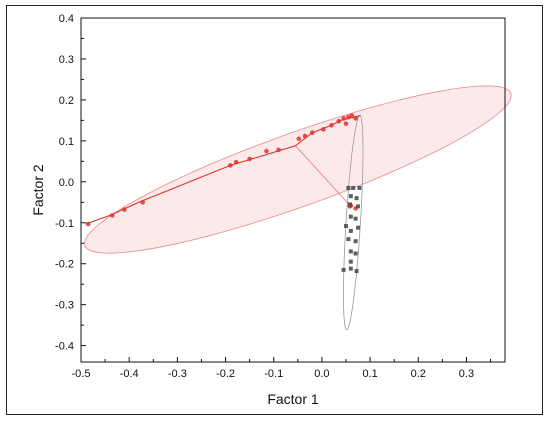 The image size is (550, 422). What do you see at coordinates (129, 374) in the screenshot?
I see `x-tick-label: -0.4` at bounding box center [129, 374].